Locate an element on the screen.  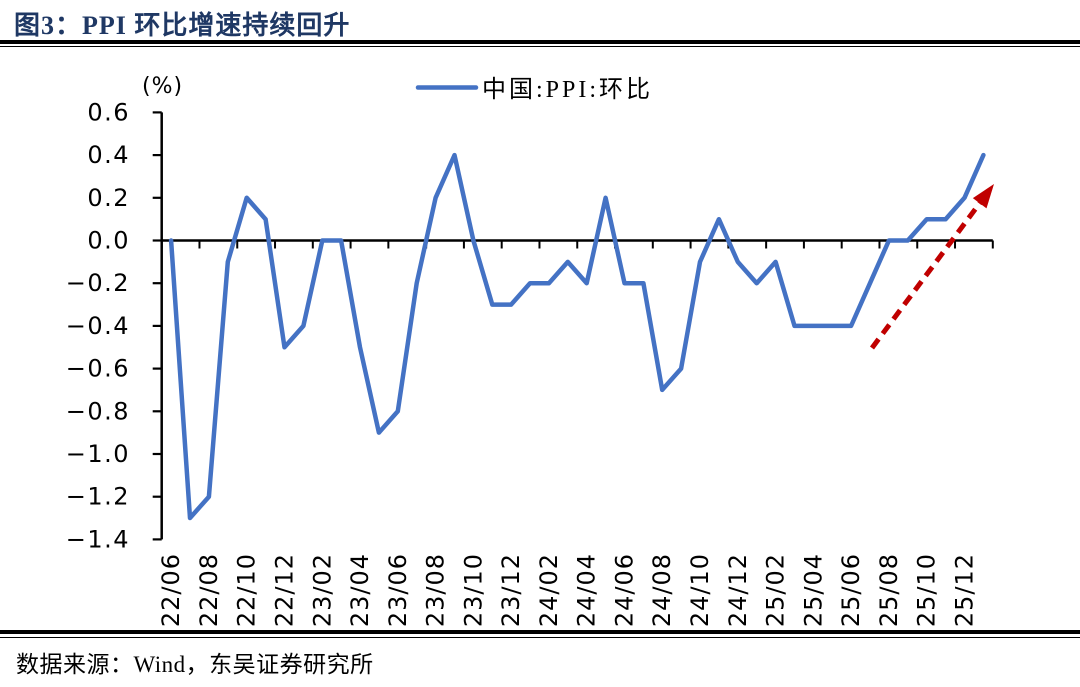
figure-title: 图3：PPI 环比增速持续回升 is located at coordinates (182, 25).